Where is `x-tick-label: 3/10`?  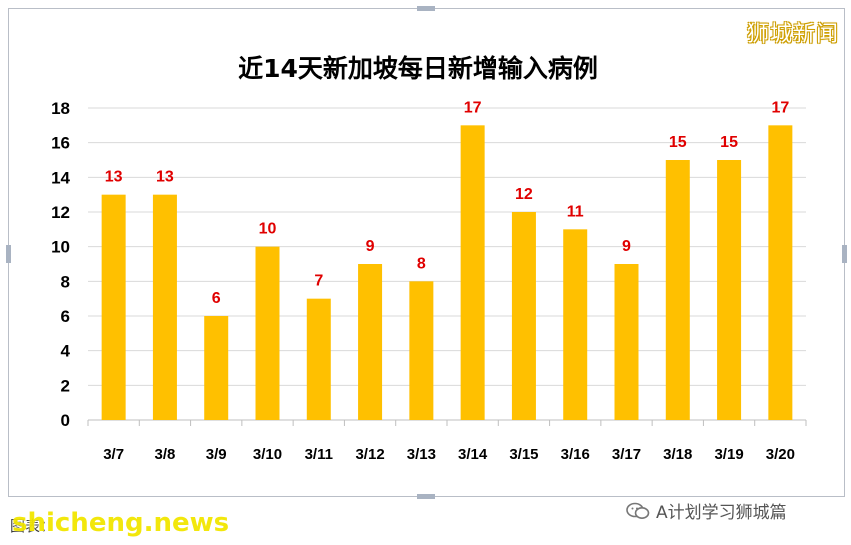 x-tick-label: 3/10 is located at coordinates (267, 454).